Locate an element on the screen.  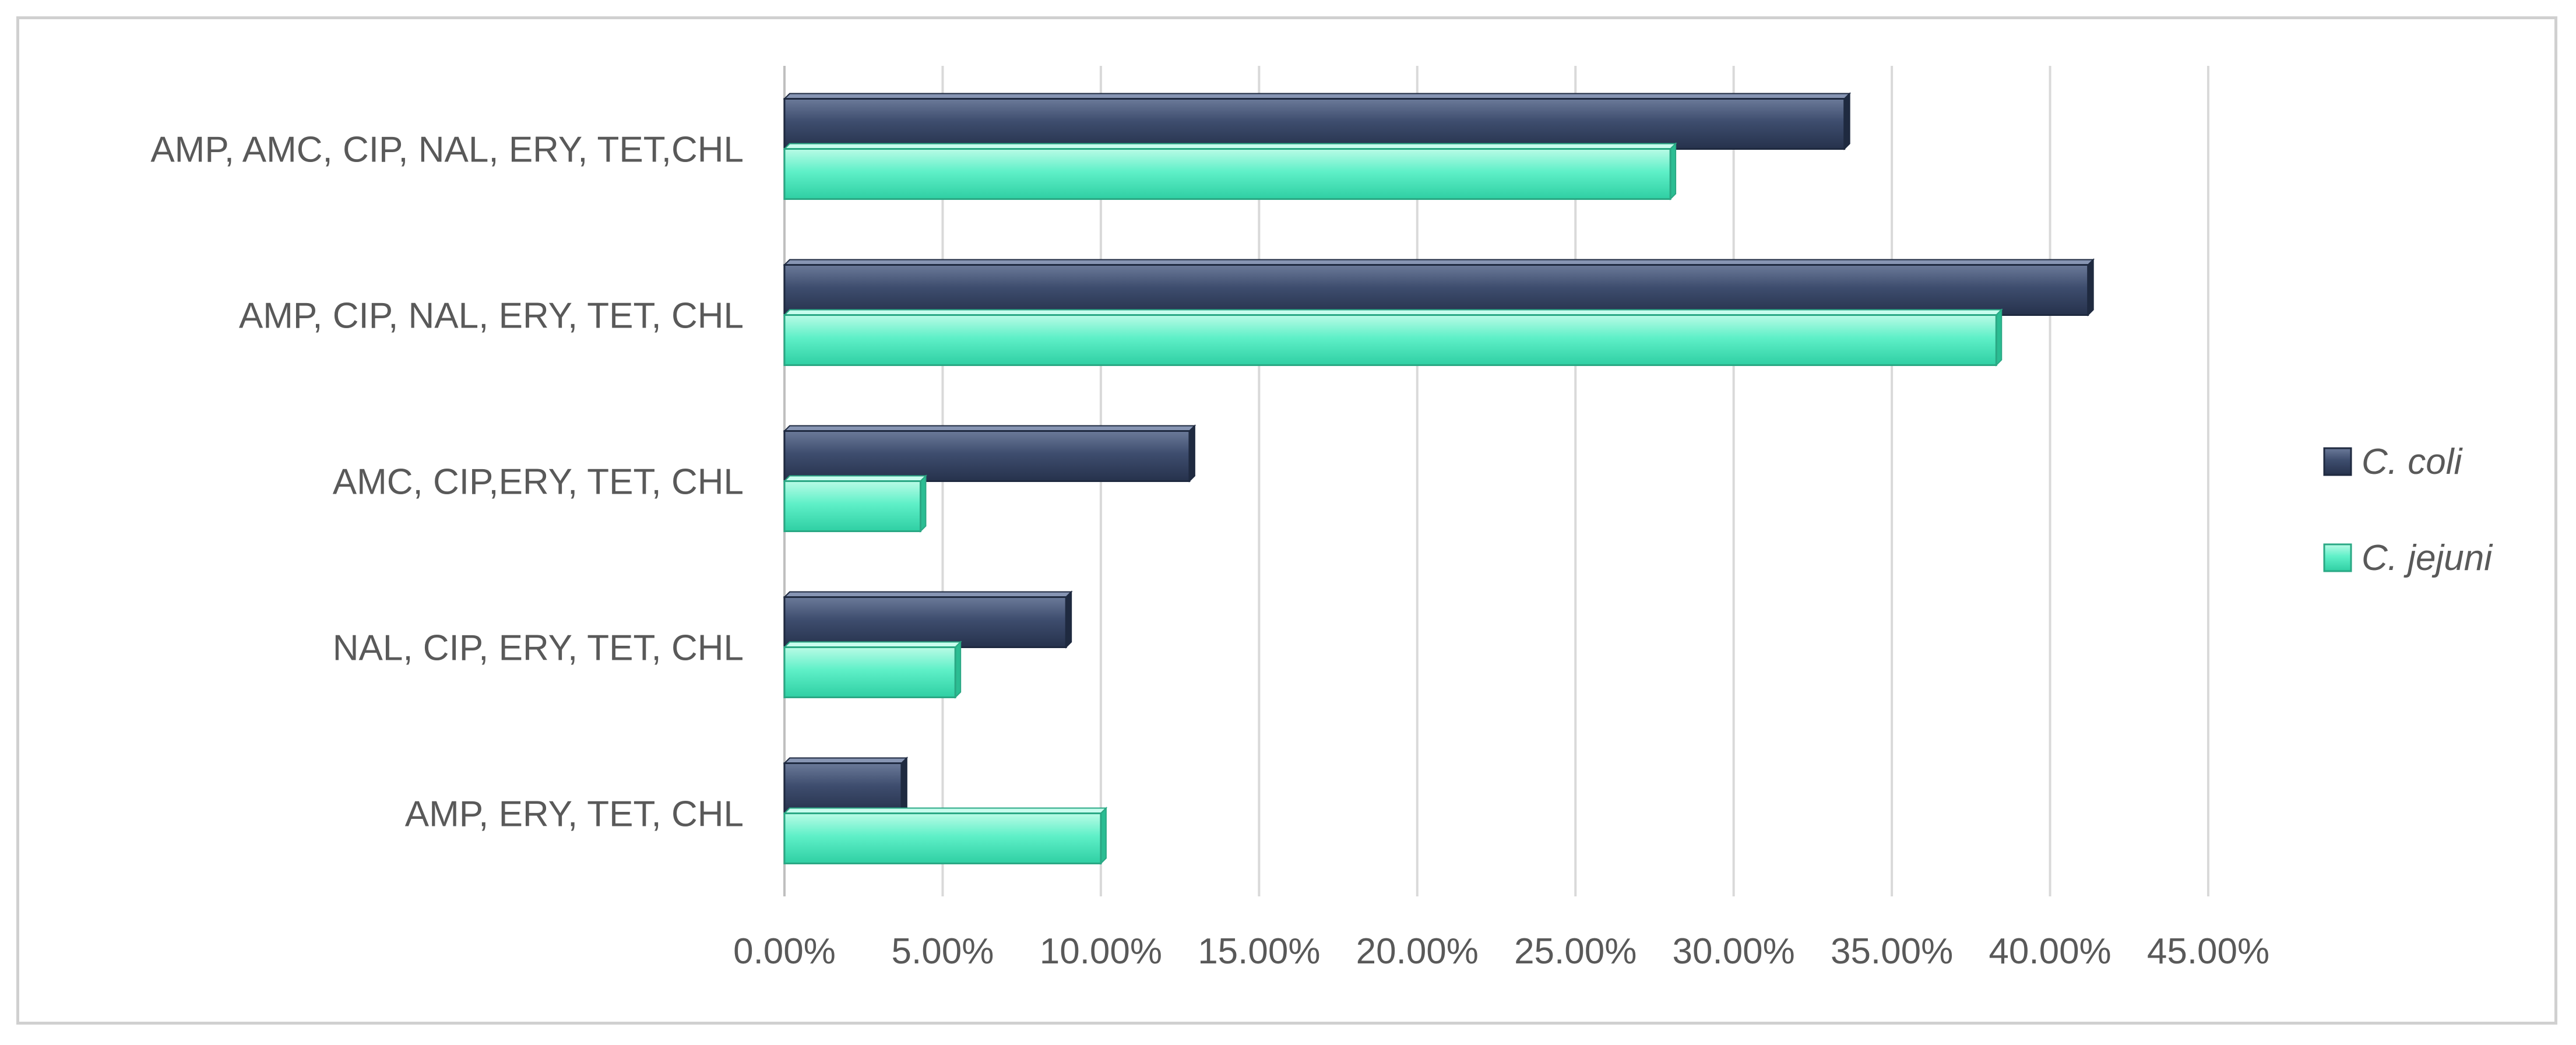
category-label: NAL, CIP, ERY, TET, CHL is located at coordinates (539, 648).